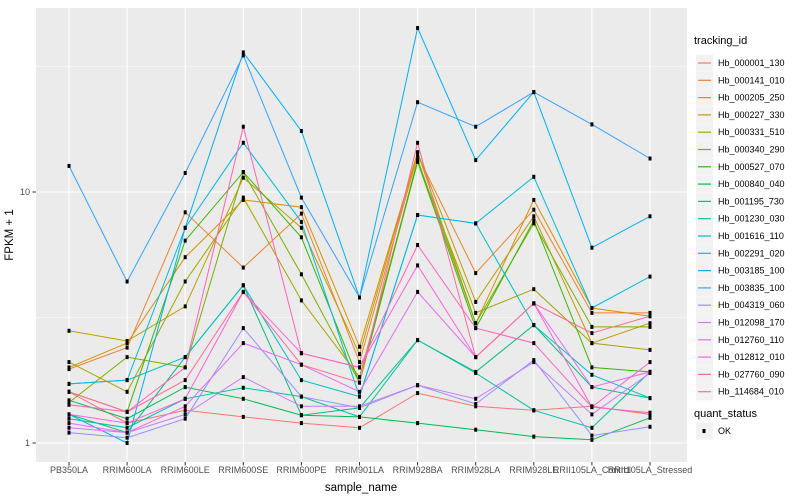 The width and height of the screenshot is (800, 500). What do you see at coordinates (751, 392) in the screenshot?
I see `legend-item-label: Hb_114684_010` at bounding box center [751, 392].